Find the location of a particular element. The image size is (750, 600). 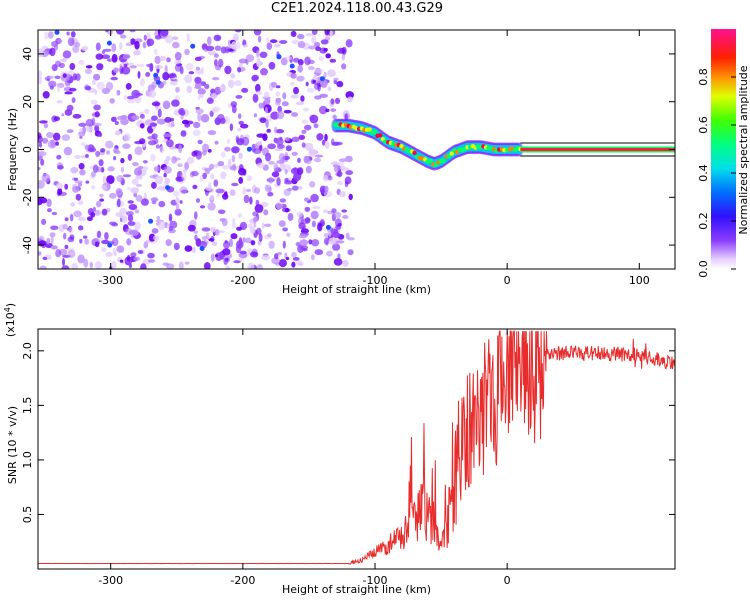

plot1-ytick-label: 40 is located at coordinates (27, 54).